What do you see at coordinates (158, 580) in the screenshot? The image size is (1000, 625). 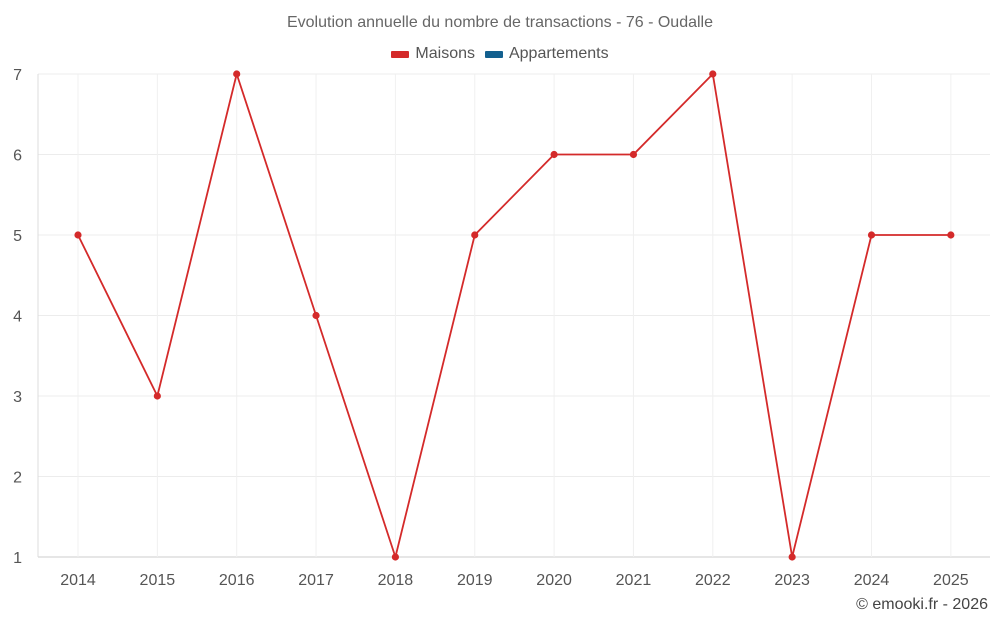 I see `x-tick-label: 2015` at bounding box center [158, 580].